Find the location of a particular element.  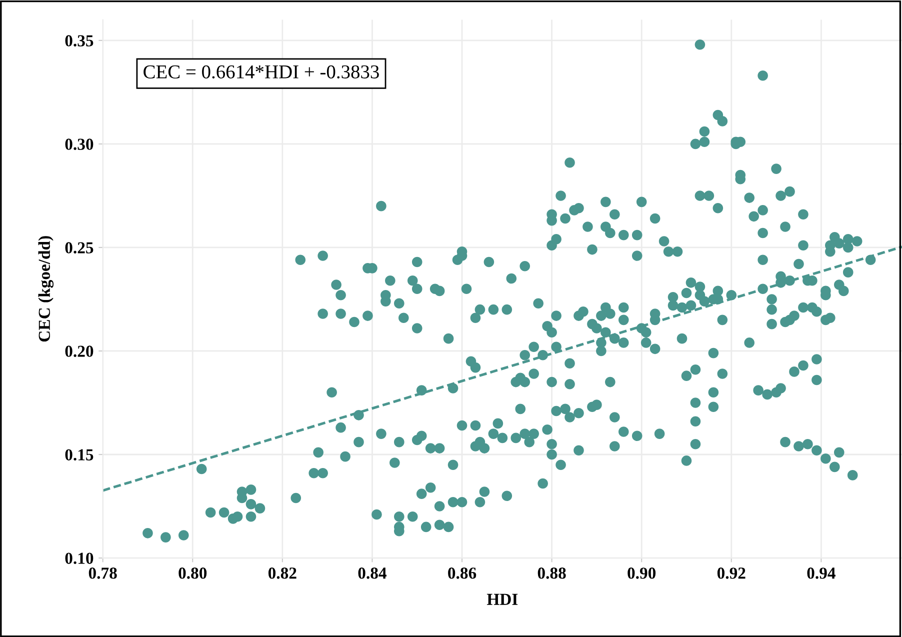

x-axis-title: HDI is located at coordinates (502, 599).